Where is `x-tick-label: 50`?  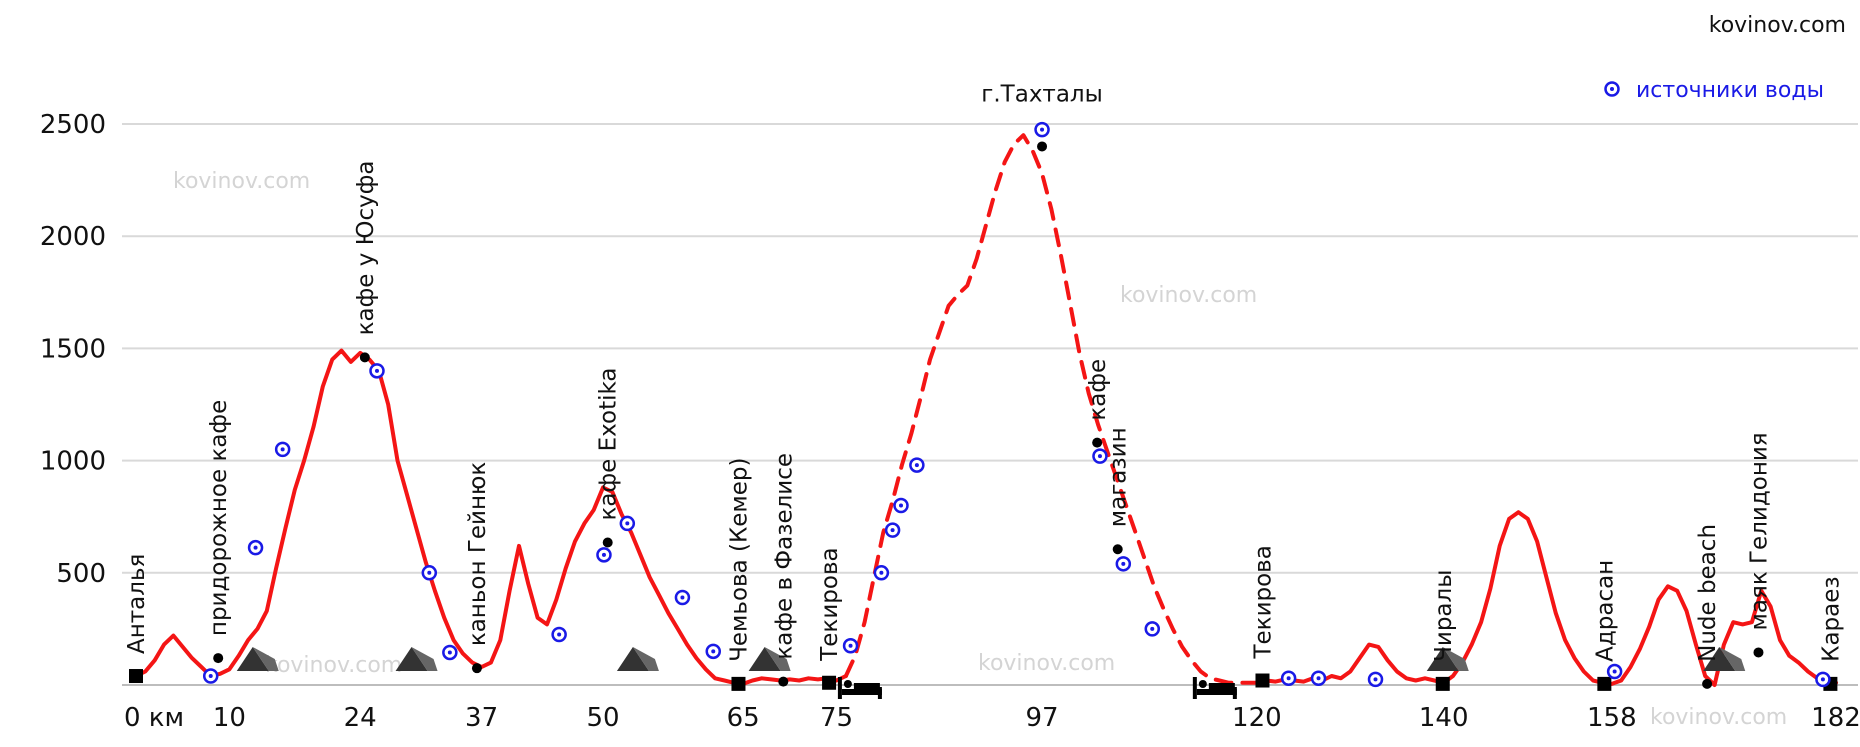
x-tick-label: 50 is located at coordinates (602, 718).